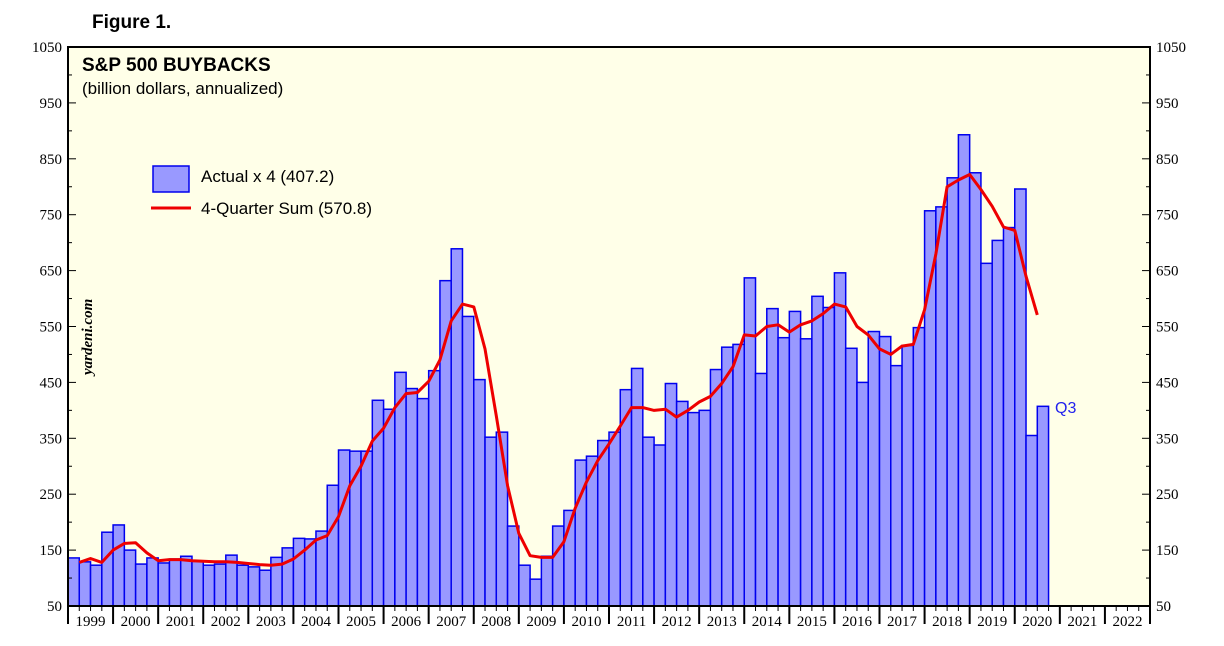 This screenshot has height=646, width=1224. What do you see at coordinates (1037, 622) in the screenshot?
I see `x-year-label: 2020` at bounding box center [1037, 622].